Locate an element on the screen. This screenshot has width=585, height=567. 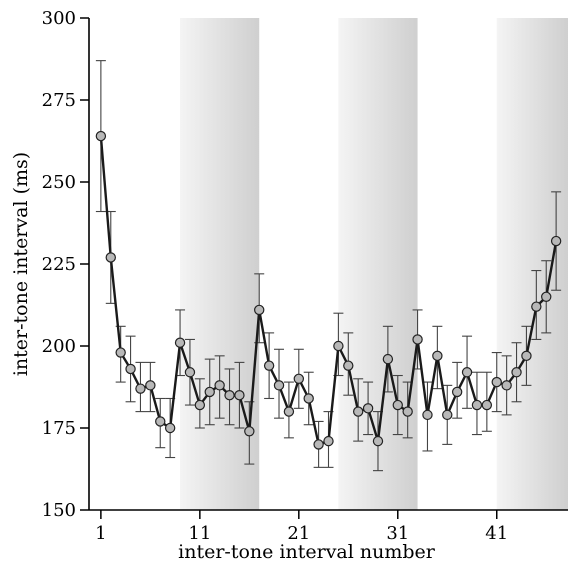
y-tick-label-175: 175 is located at coordinates (59, 428).